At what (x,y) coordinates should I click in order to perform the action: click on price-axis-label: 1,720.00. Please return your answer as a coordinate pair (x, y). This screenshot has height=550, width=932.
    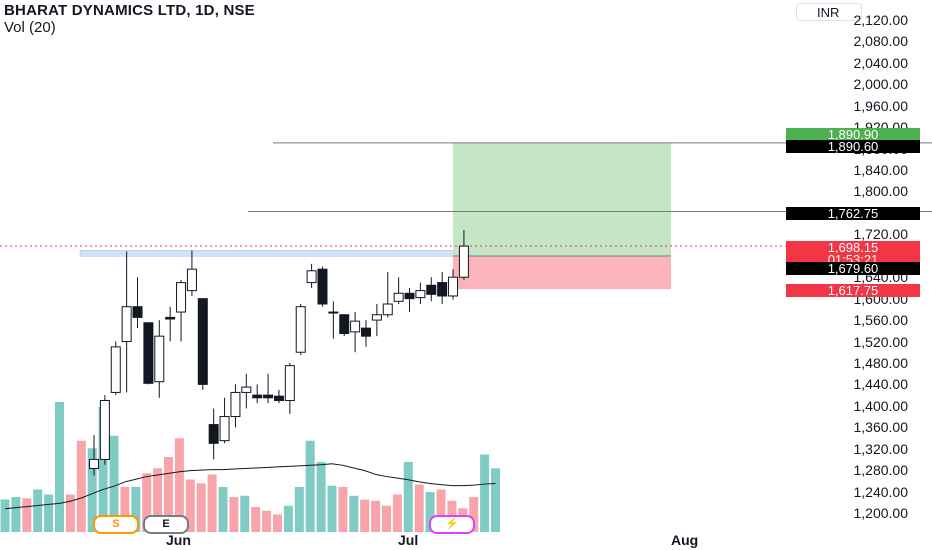
    Looking at the image, I should click on (881, 234).